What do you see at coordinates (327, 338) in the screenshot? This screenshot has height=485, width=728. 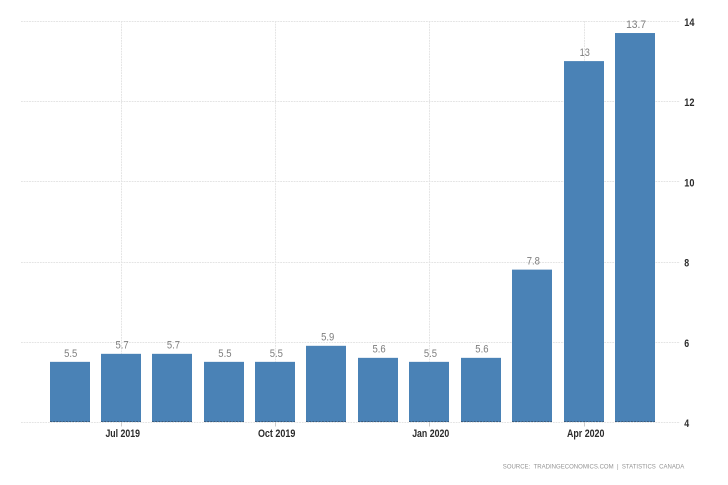 I see `svg-text: 5.9` at bounding box center [327, 338].